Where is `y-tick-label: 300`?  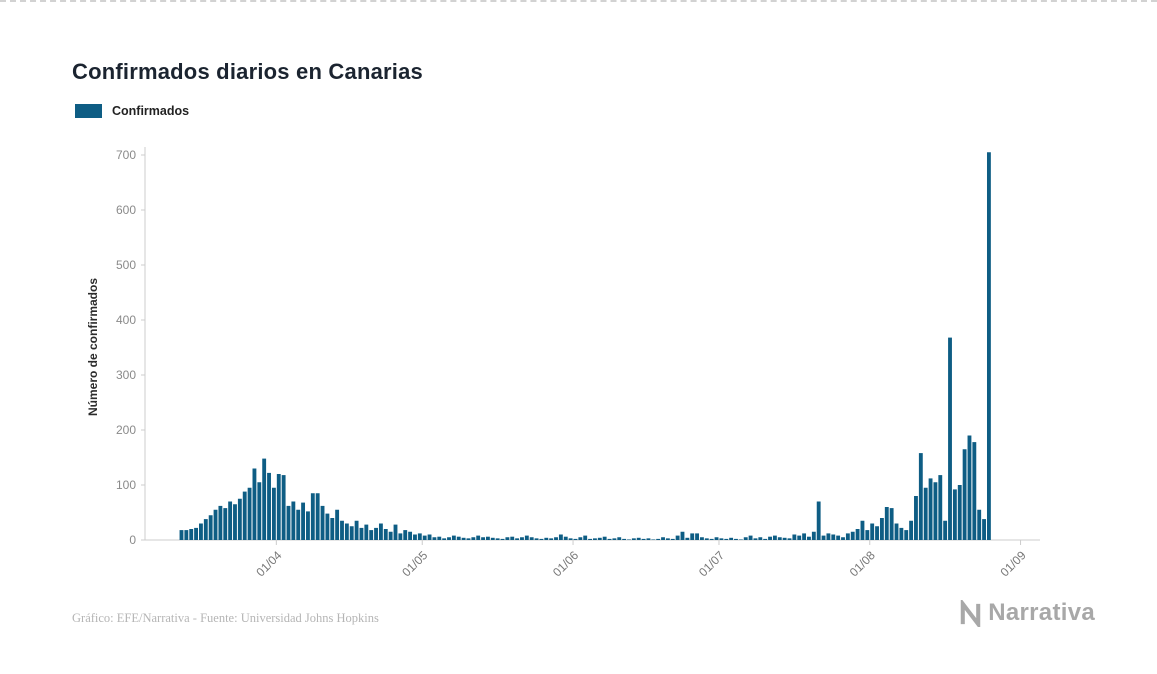
y-tick-label: 300 is located at coordinates (126, 375).